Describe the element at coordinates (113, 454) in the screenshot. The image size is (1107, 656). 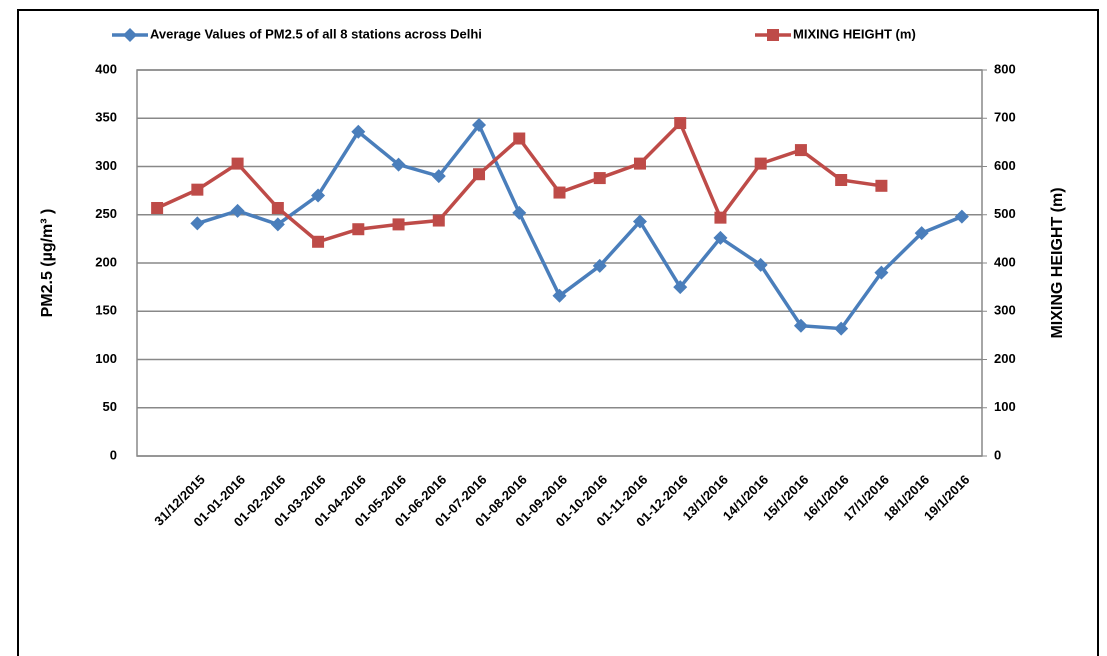
I see `y-tick-label: 0` at that location.